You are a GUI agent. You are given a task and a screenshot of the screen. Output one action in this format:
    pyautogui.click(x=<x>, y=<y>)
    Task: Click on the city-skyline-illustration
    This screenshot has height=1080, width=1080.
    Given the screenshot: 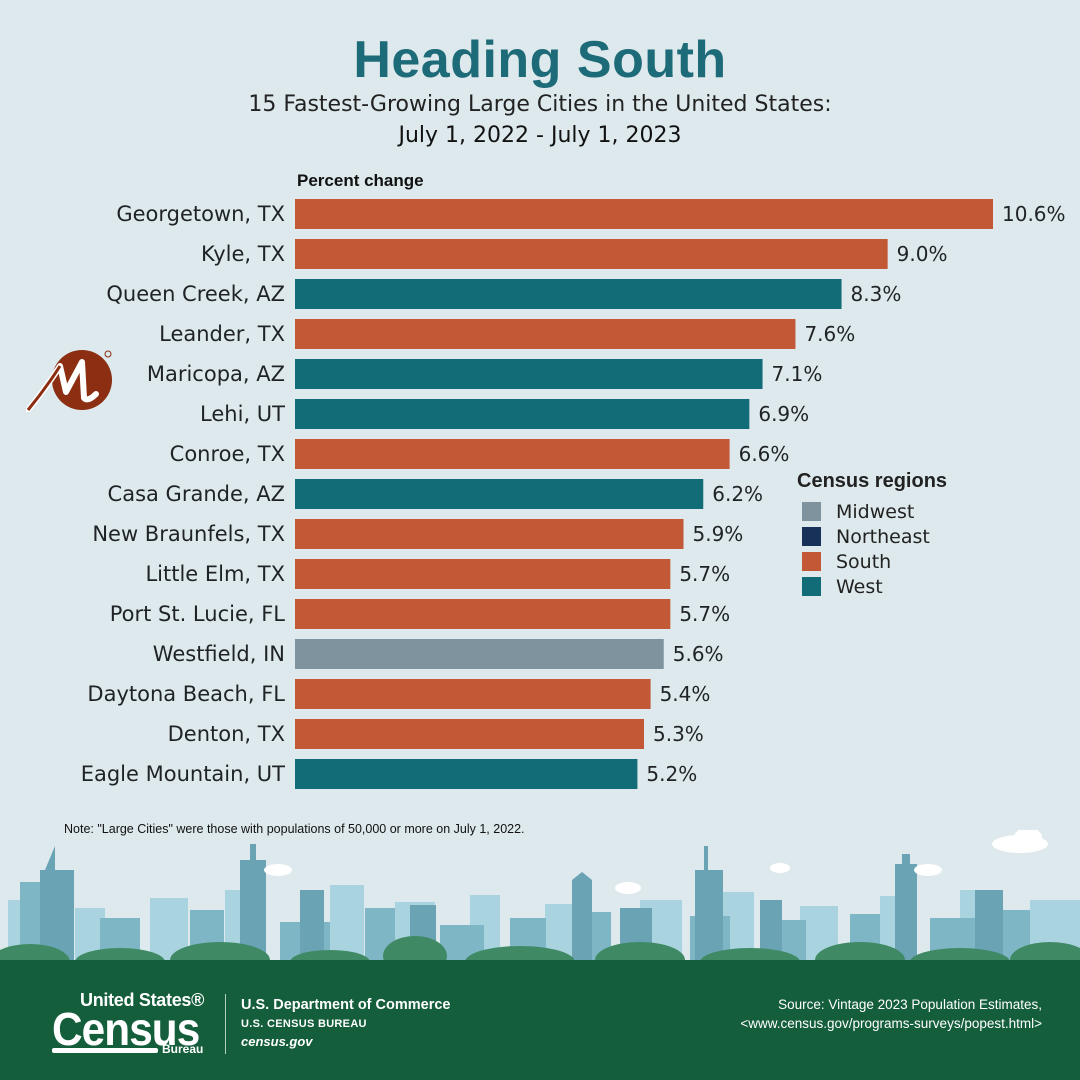 What is the action you would take?
    pyautogui.click(x=540, y=896)
    